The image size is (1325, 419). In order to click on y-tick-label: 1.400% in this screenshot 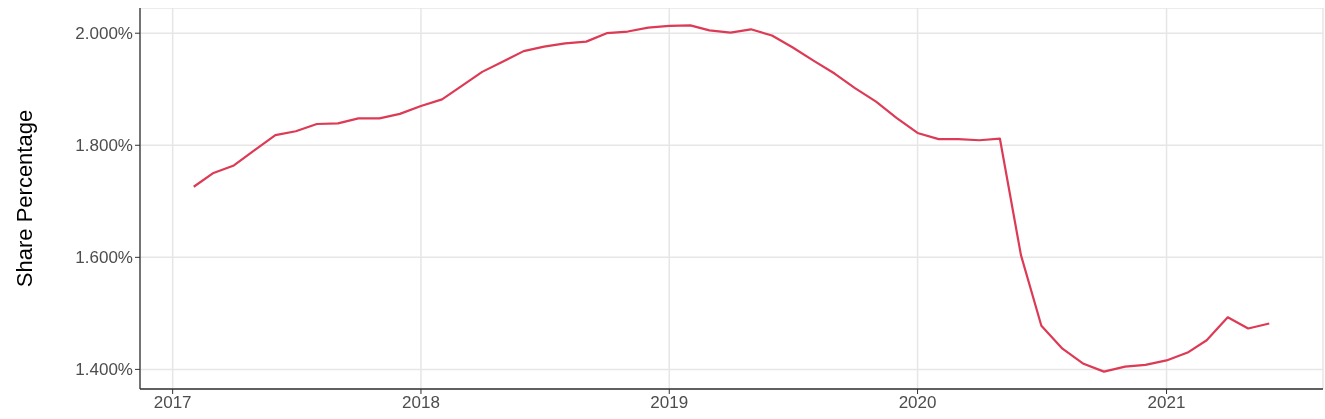, I will do `click(104, 370)`.